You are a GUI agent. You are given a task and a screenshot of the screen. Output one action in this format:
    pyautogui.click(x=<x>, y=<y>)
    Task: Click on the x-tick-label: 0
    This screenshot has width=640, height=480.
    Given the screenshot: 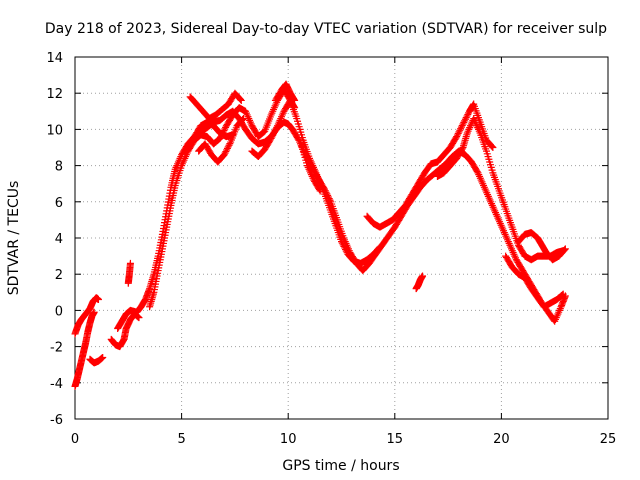 What is the action you would take?
    pyautogui.click(x=75, y=439)
    